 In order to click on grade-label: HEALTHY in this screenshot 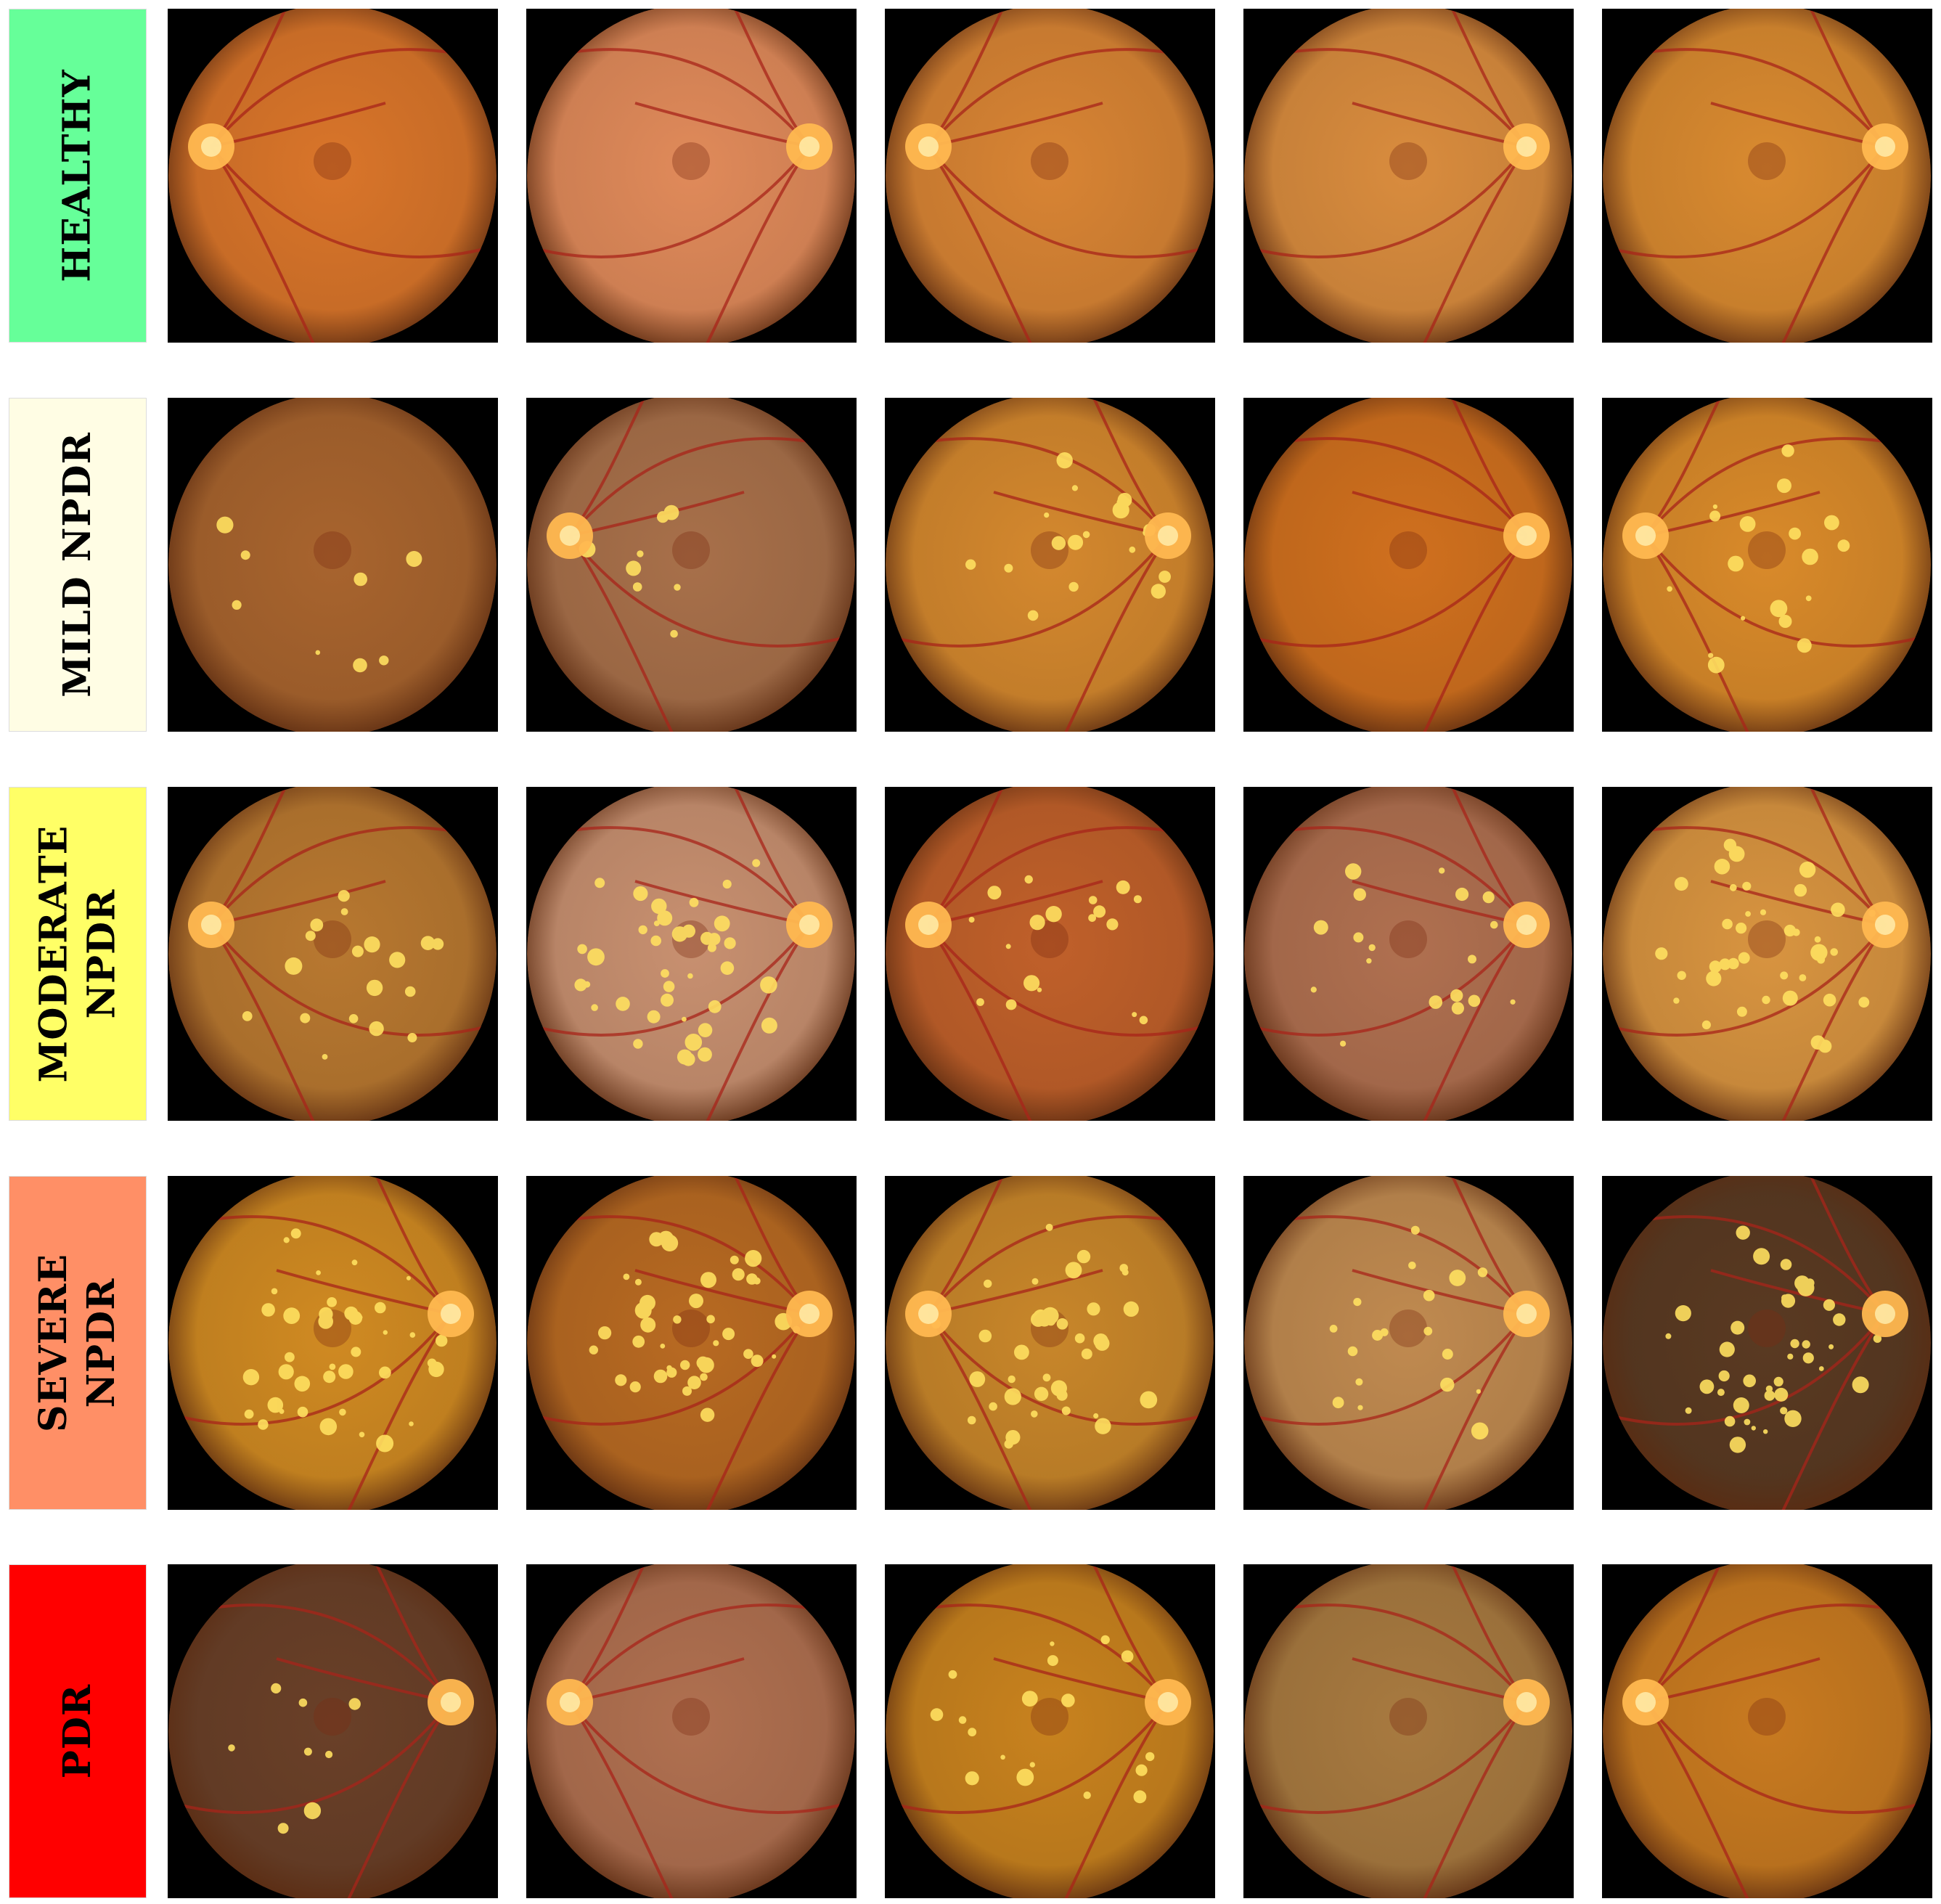, I will do `click(78, 176)`.